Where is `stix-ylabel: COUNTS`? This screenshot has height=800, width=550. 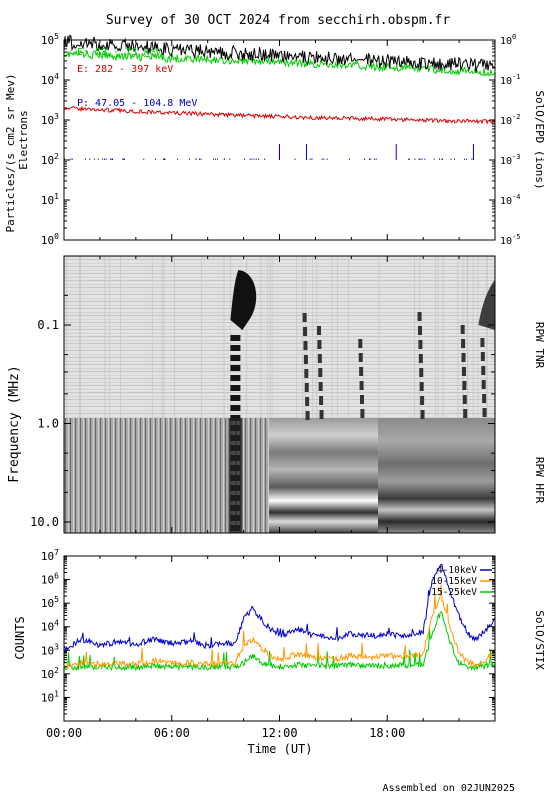
stix-ylabel: COUNTS is located at coordinates (20, 637).